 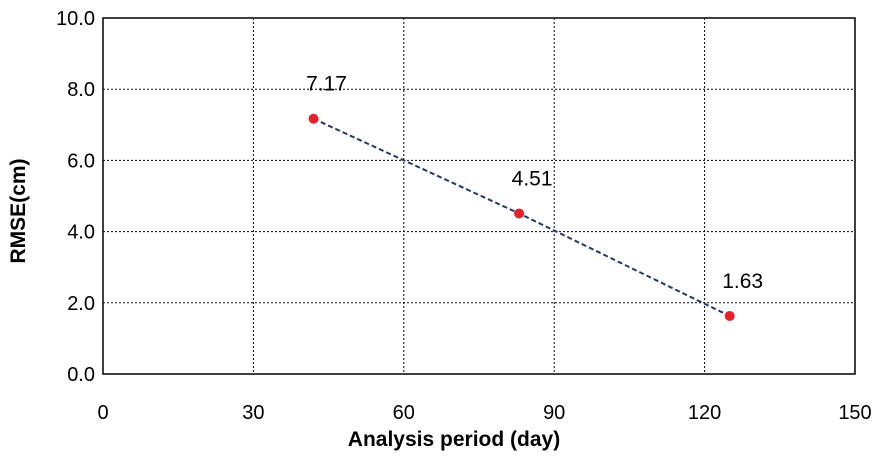 What do you see at coordinates (532, 178) in the screenshot?
I see `data-point-label: 4.51` at bounding box center [532, 178].